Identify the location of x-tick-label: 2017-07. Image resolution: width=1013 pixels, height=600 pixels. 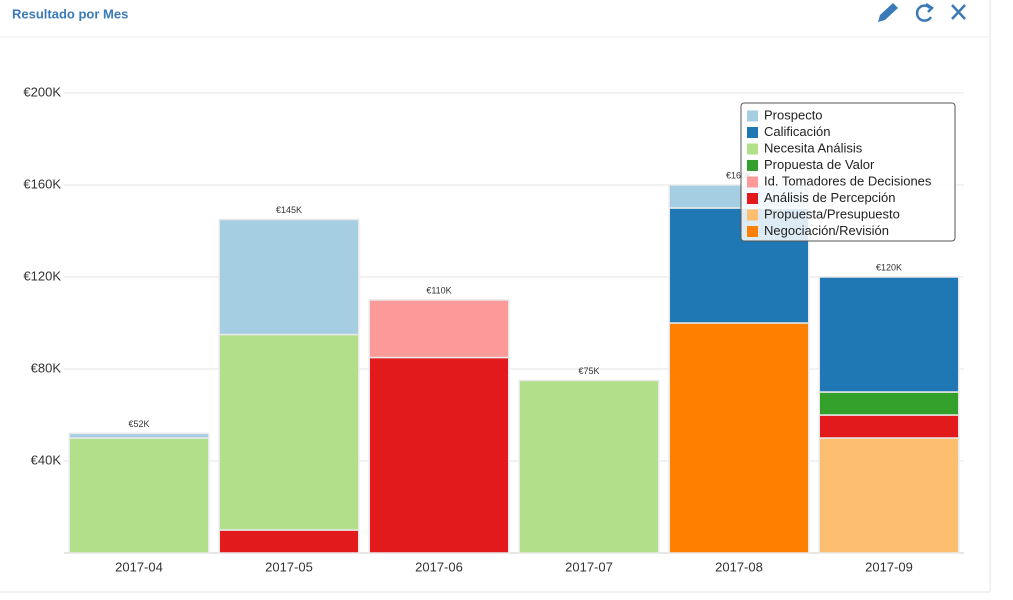
(589, 566).